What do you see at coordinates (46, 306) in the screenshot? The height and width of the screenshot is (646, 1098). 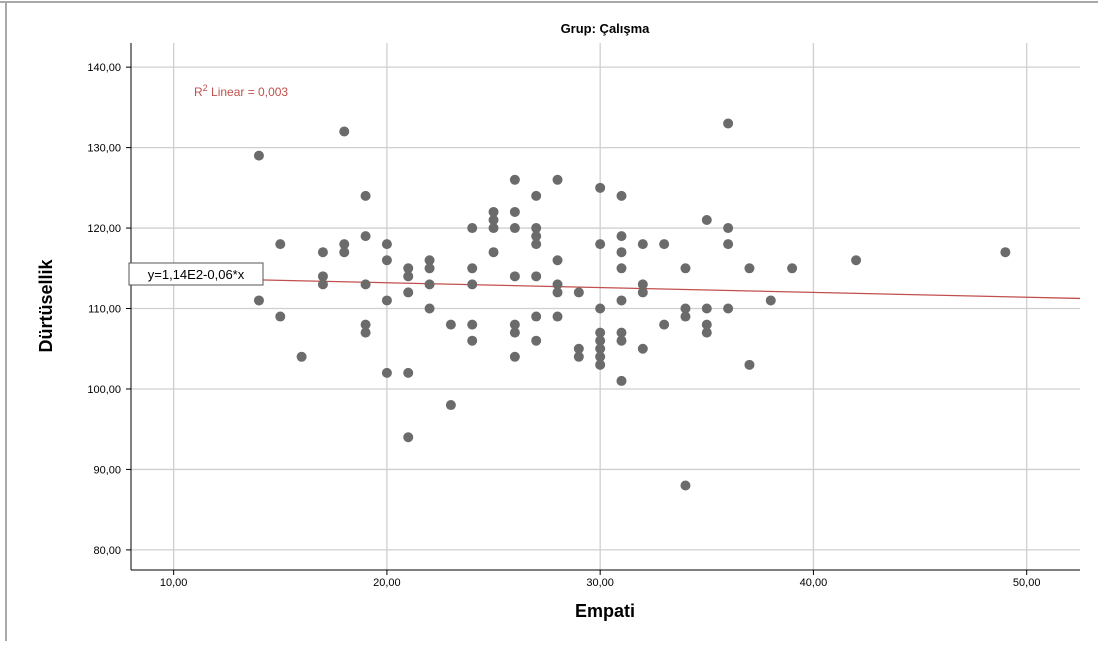 I see `y-axis-label: Dürtüsellik` at bounding box center [46, 306].